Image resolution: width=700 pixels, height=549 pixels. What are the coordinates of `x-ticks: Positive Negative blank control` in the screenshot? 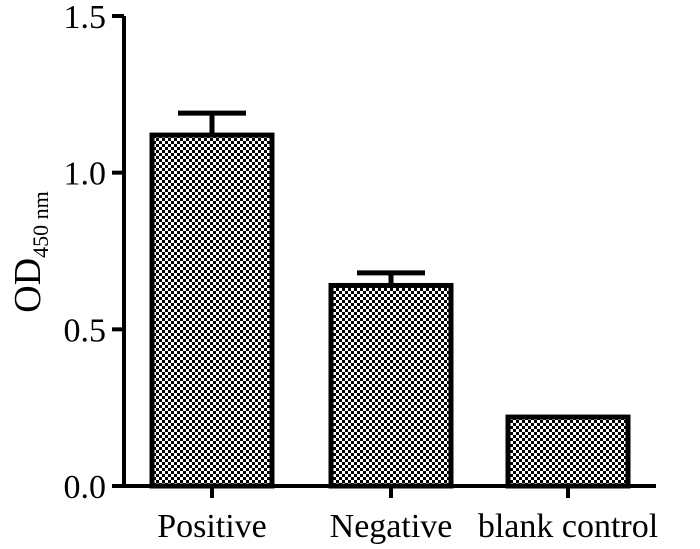 It's located at (407, 515).